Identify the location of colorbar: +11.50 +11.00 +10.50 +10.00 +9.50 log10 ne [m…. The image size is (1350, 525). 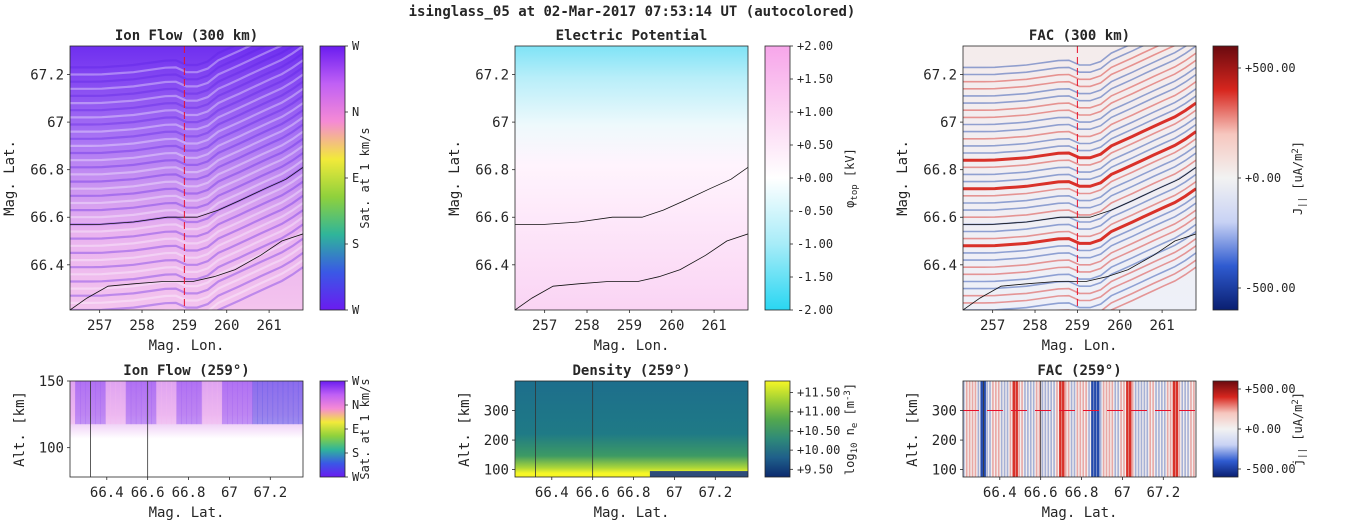
(812, 429).